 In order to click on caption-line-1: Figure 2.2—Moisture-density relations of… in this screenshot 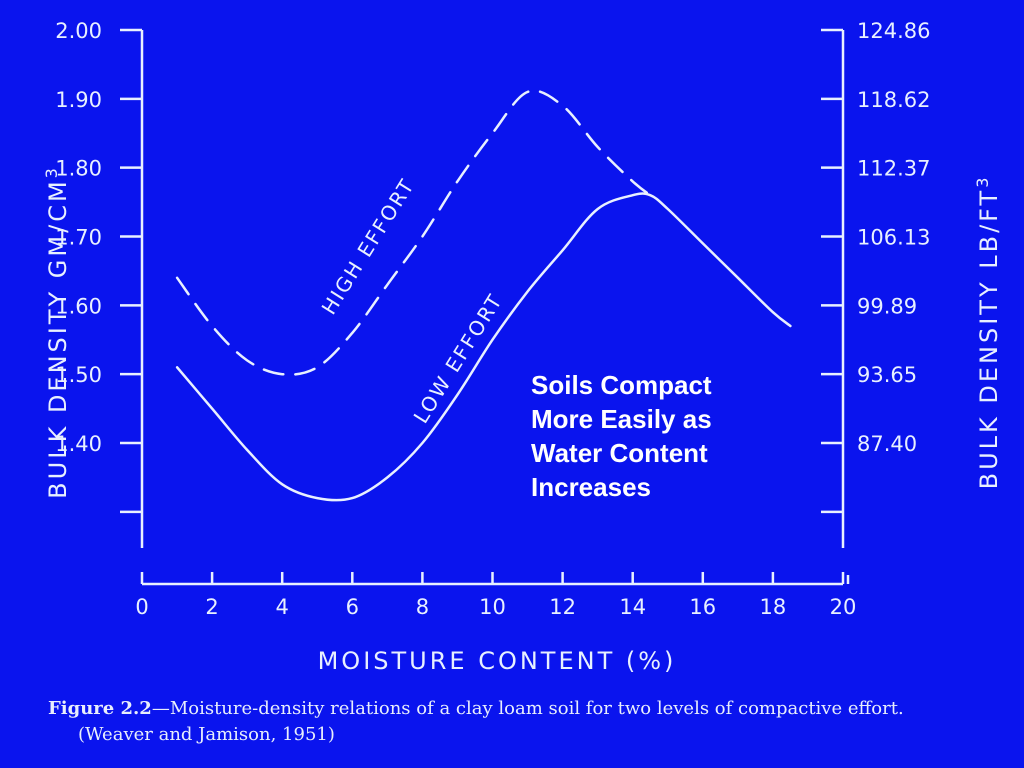, I will do `click(533, 709)`.